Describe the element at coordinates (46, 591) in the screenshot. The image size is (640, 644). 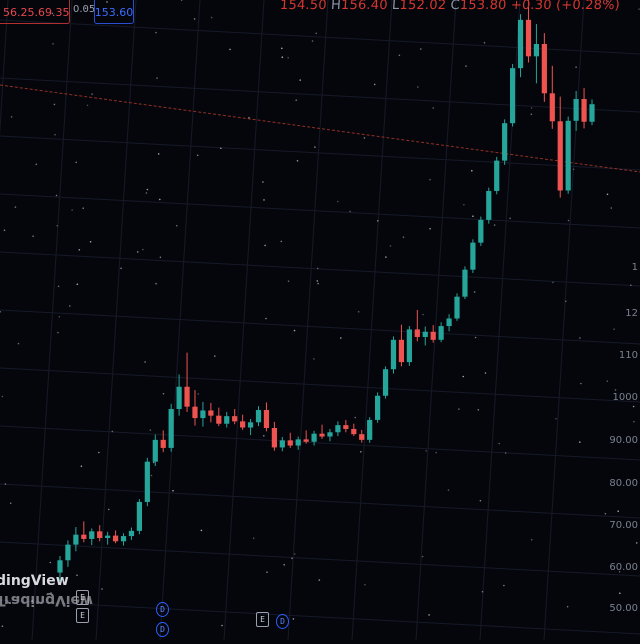
I see `tradingview-logo: dingView TradingView` at that location.